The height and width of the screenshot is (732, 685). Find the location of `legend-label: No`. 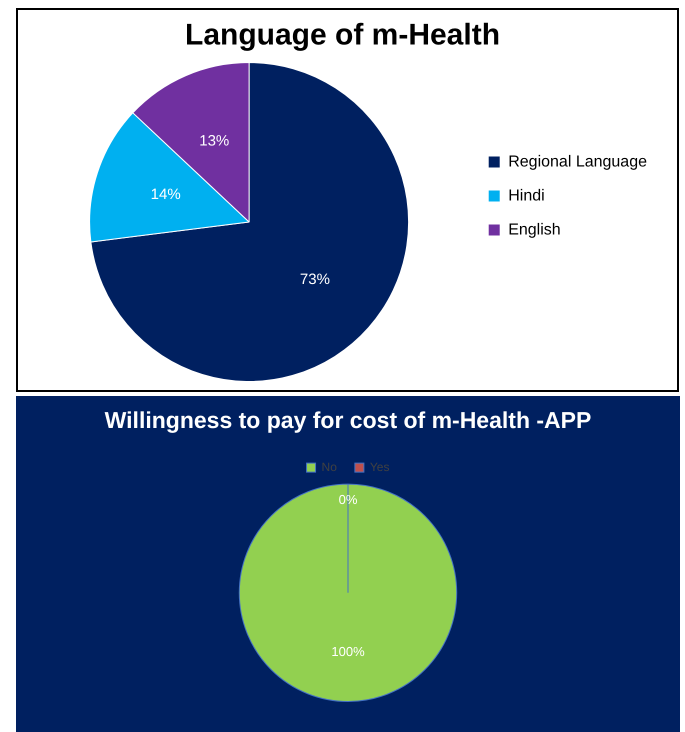

legend-label: No is located at coordinates (330, 467).